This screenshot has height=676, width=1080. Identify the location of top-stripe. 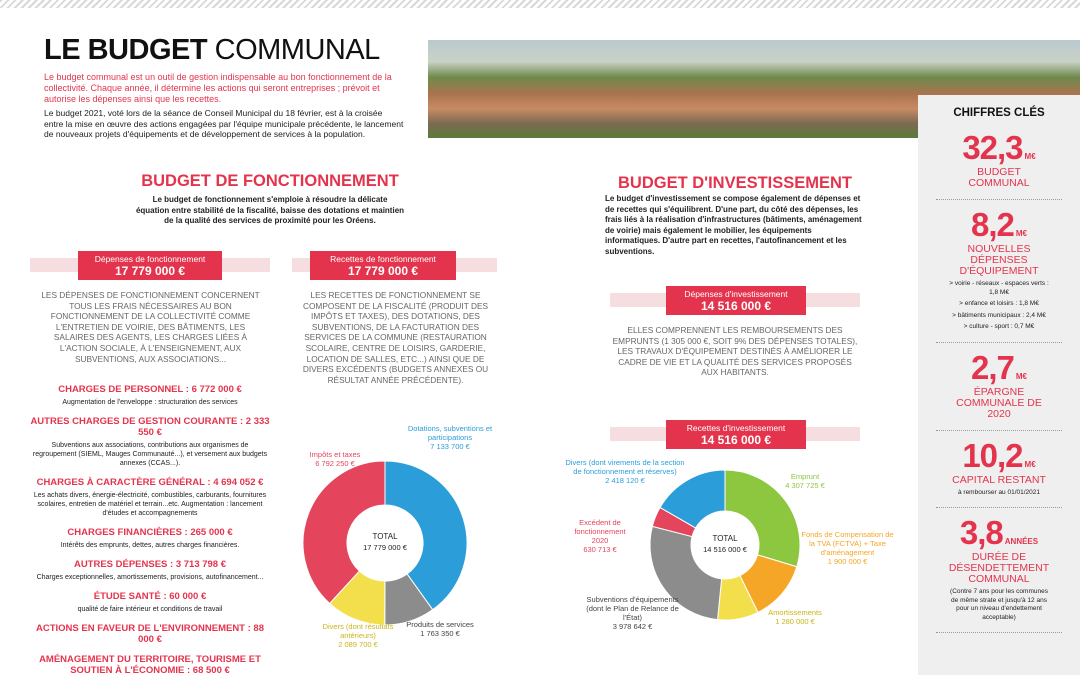
(540, 4).